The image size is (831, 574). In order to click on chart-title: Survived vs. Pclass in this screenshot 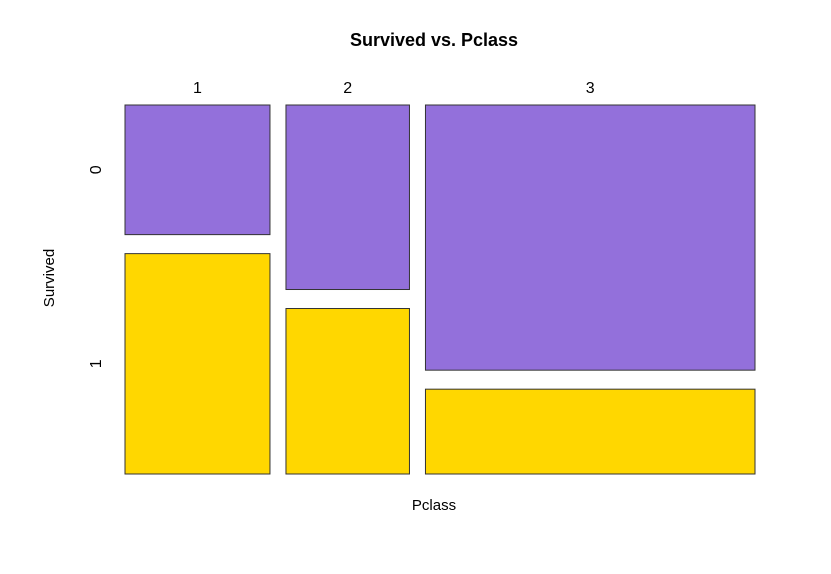, I will do `click(434, 40)`.